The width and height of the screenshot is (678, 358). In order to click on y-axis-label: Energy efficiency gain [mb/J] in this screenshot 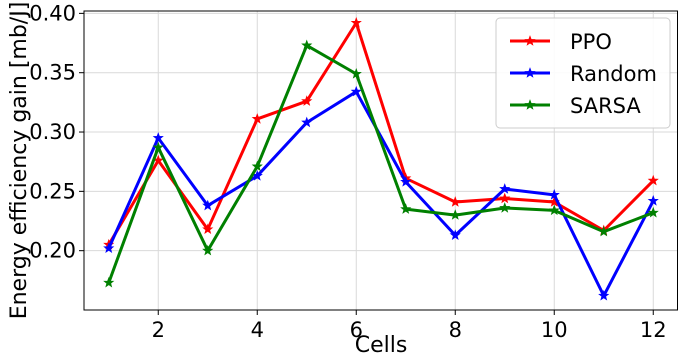, I will do `click(19, 161)`.